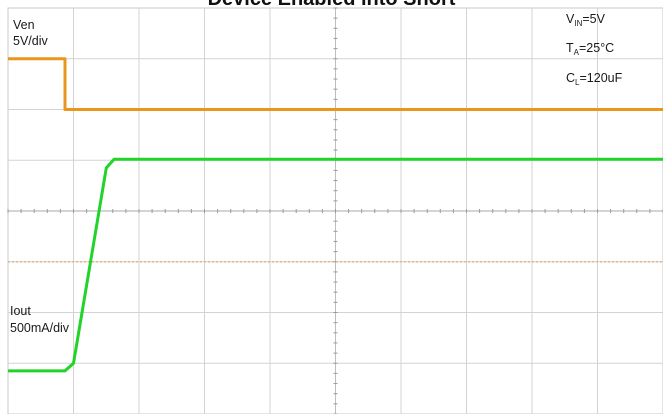  What do you see at coordinates (578, 23) in the screenshot?
I see `condition-vin-subscript: IN` at bounding box center [578, 23].